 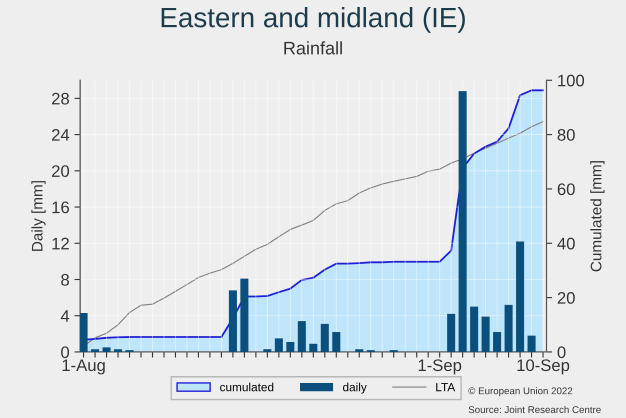 What do you see at coordinates (65, 316) in the screenshot?
I see `y-tick-label: 4` at bounding box center [65, 316].